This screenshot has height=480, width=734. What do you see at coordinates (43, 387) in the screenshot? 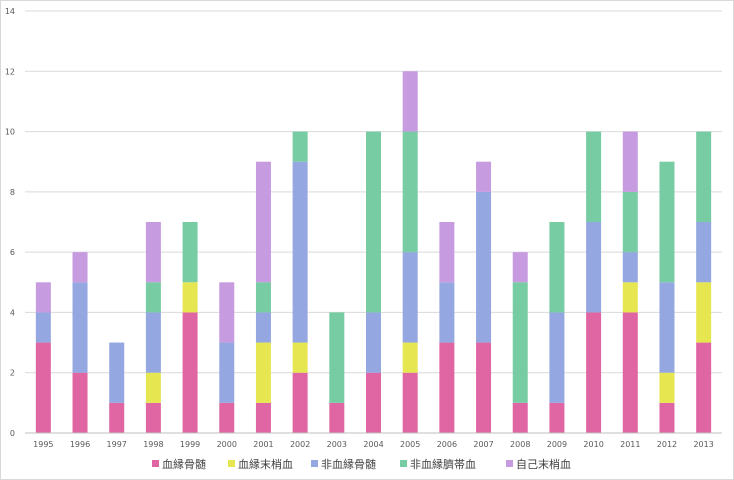
I see `bar-segment-1995-s0` at bounding box center [43, 387].